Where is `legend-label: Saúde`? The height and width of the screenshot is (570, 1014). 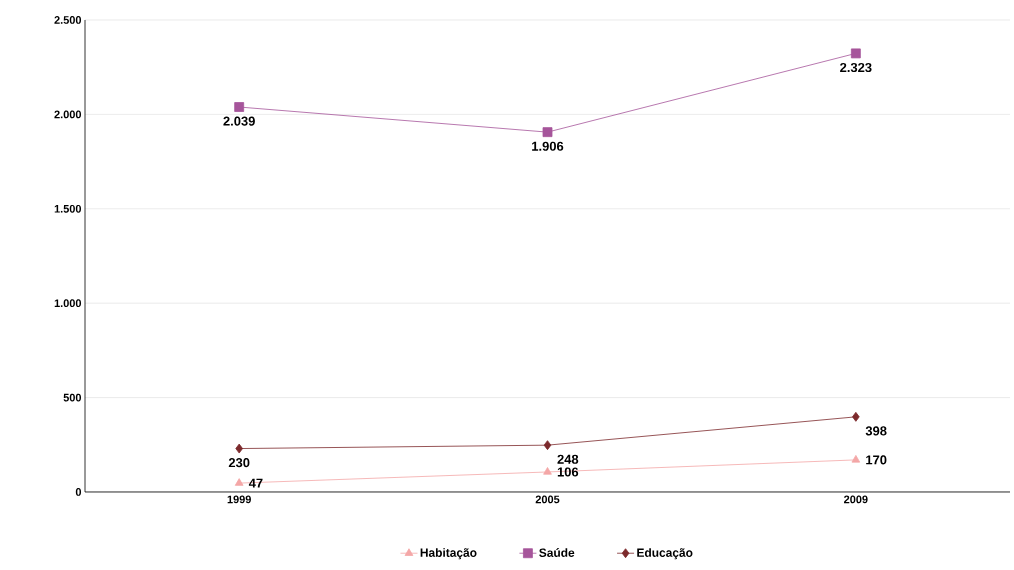 legend-label: Saúde is located at coordinates (557, 552).